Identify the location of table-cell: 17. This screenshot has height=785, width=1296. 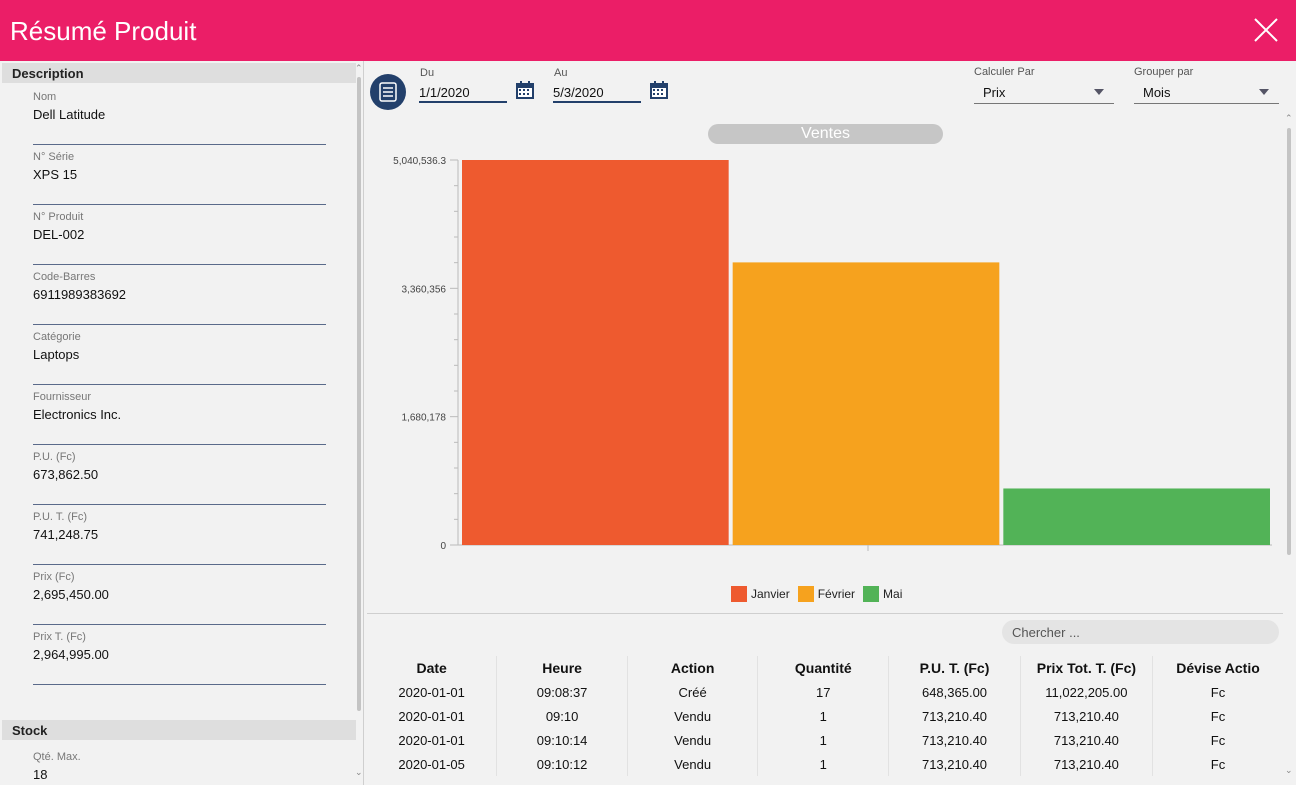
(823, 692).